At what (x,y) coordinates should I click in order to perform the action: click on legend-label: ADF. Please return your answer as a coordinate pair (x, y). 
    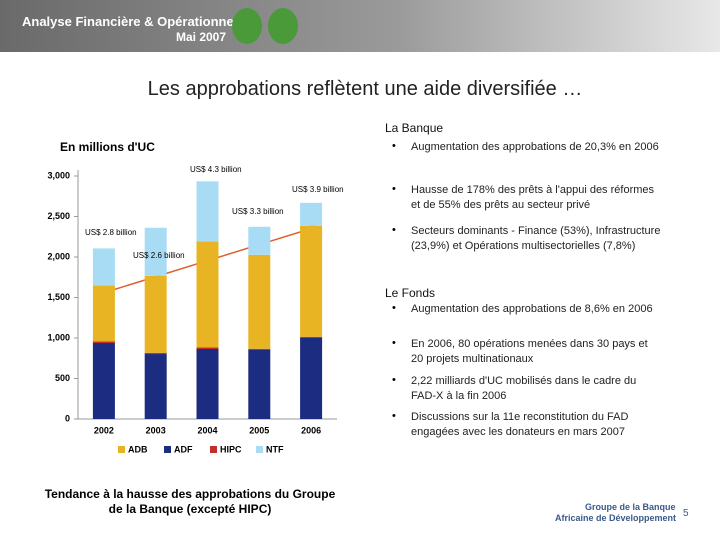
    Looking at the image, I should click on (183, 449).